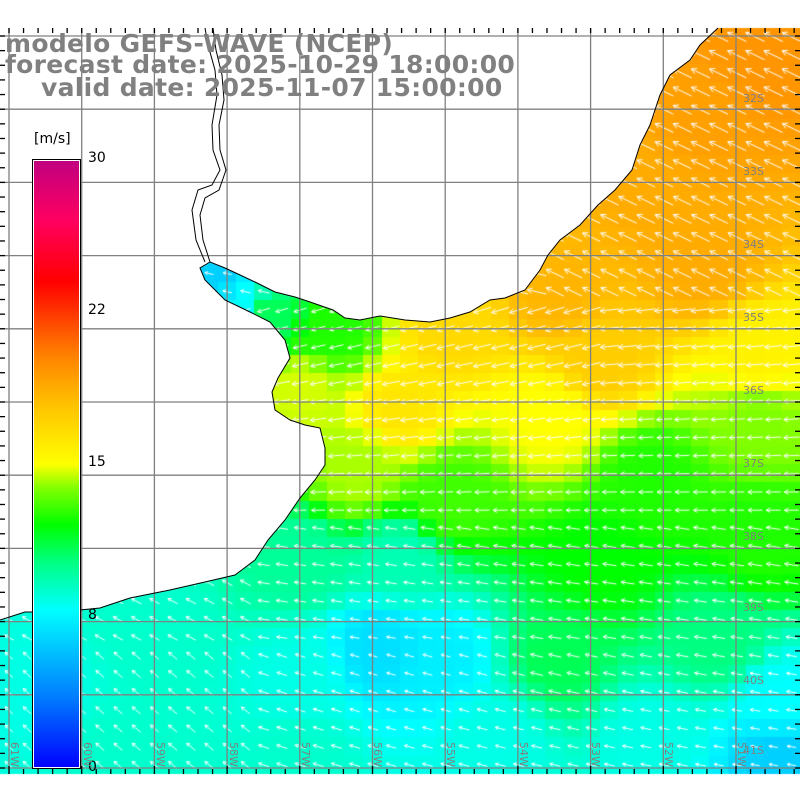  I want to click on forecast-date: forecast date: 2025-10-29 18:00:00, so click(260, 64).